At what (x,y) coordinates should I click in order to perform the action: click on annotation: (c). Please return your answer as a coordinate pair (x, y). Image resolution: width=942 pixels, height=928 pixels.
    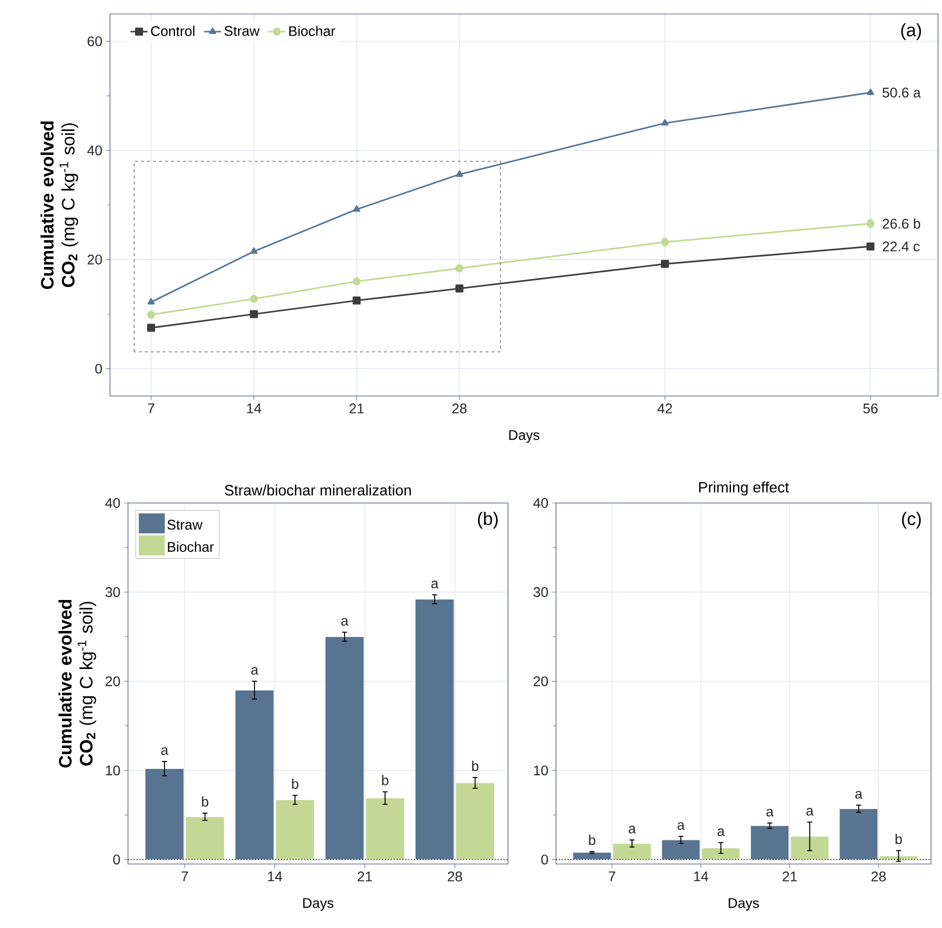
    Looking at the image, I should click on (911, 520).